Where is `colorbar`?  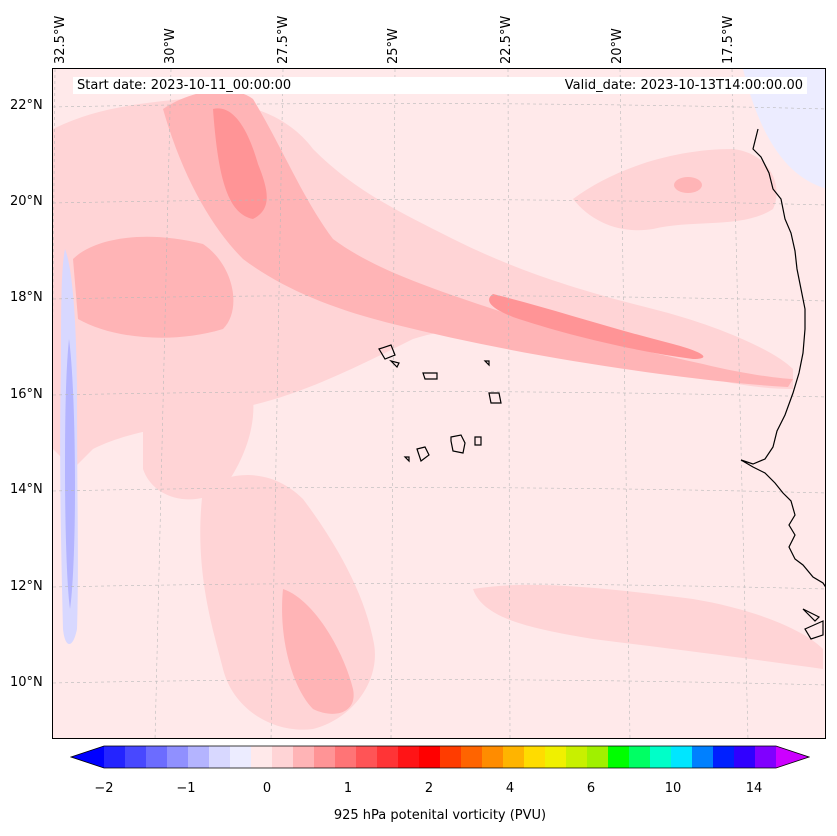
colorbar is located at coordinates (440, 757).